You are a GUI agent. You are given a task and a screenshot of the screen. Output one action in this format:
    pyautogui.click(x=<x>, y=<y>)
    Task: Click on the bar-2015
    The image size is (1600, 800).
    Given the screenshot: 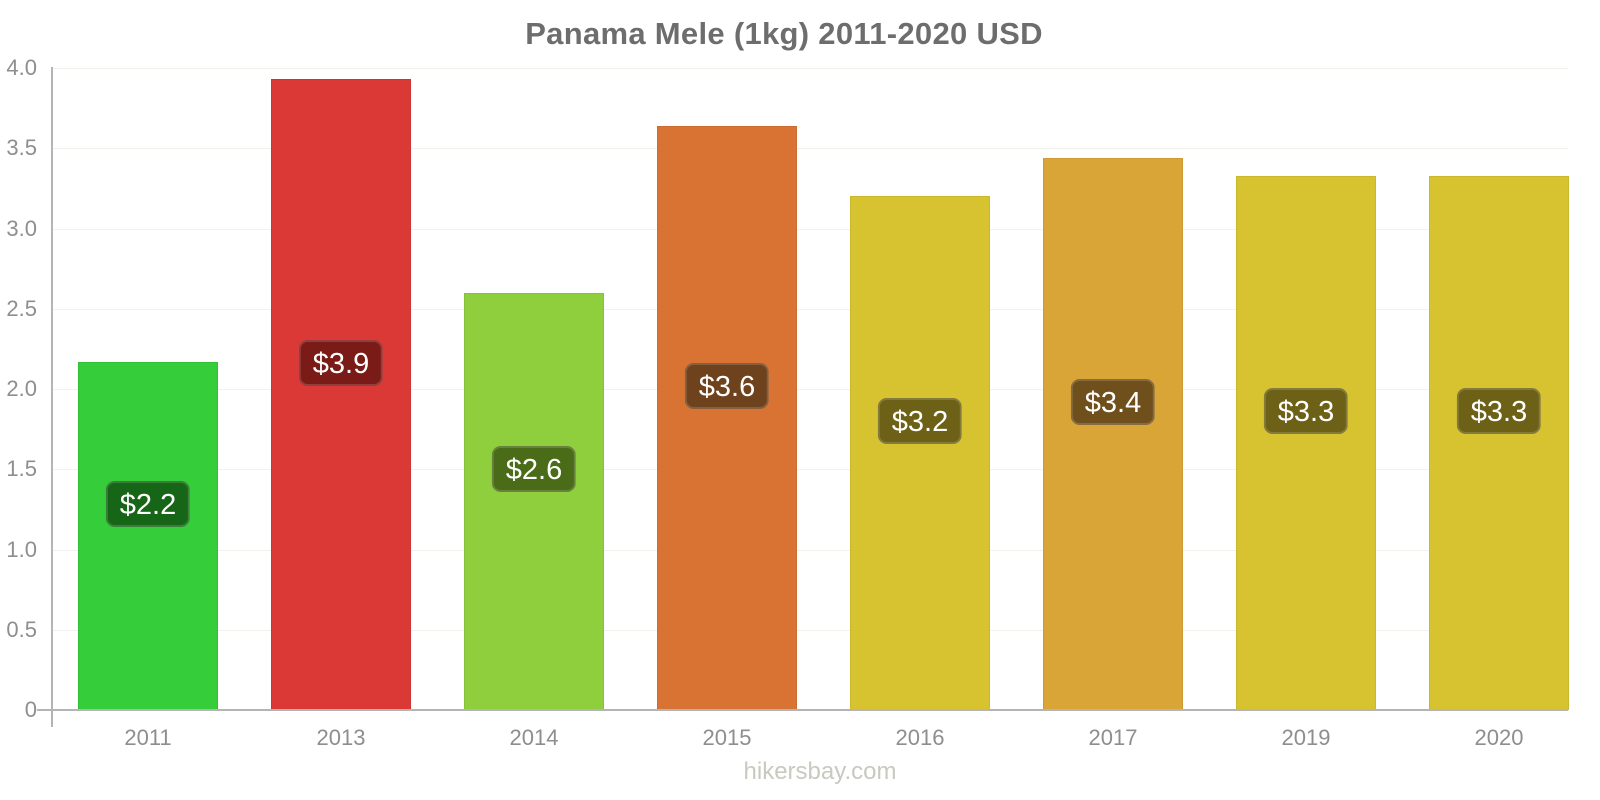 What is the action you would take?
    pyautogui.click(x=727, y=417)
    